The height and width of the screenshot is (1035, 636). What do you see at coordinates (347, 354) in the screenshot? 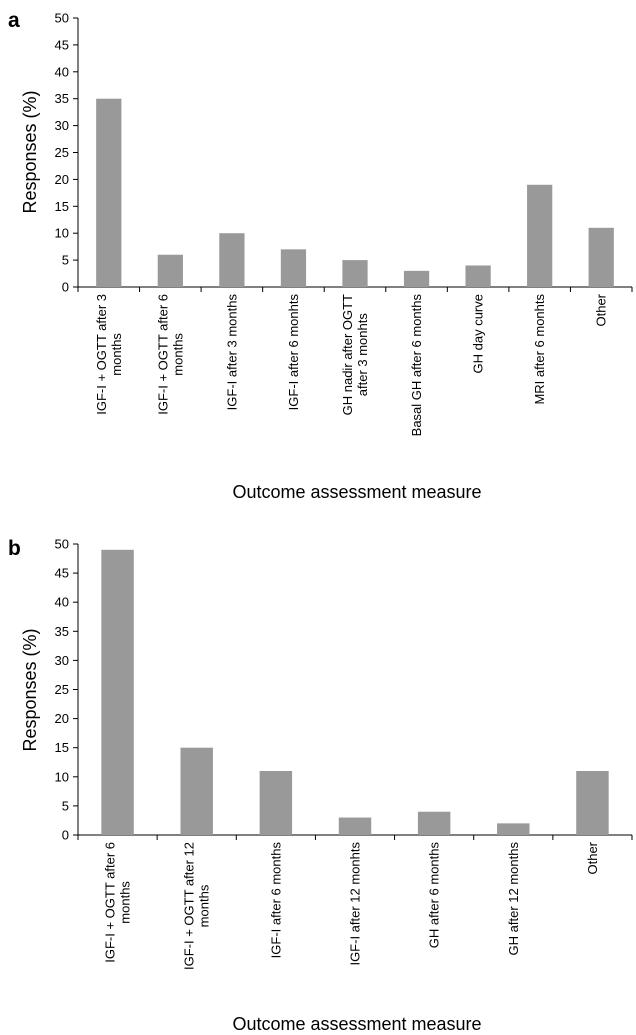
I see `chart-a-category-label-line: GH nadir after OGTT` at bounding box center [347, 354].